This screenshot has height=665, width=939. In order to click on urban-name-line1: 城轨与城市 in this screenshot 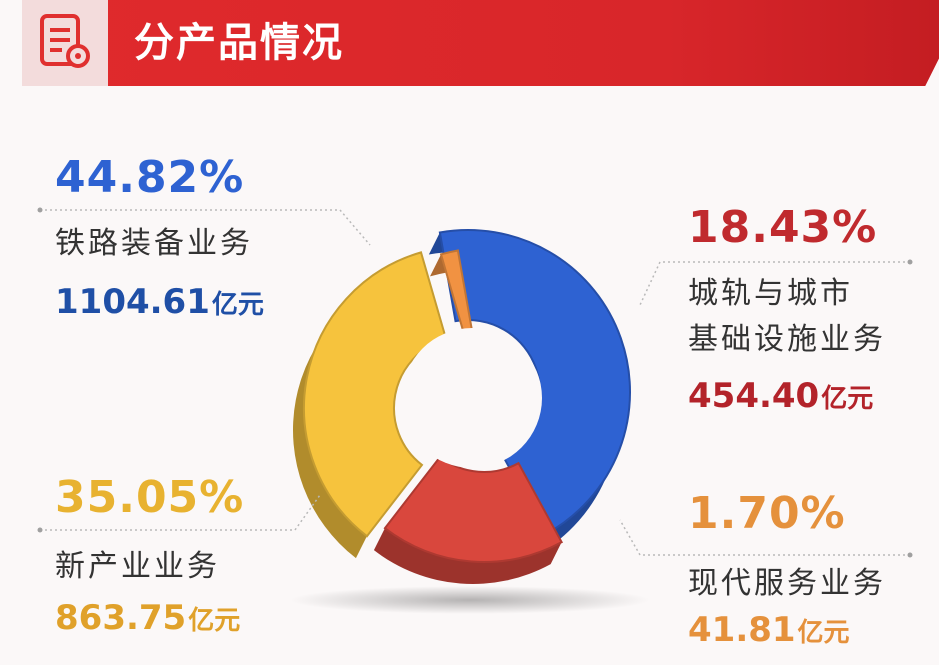, I will do `click(770, 293)`.